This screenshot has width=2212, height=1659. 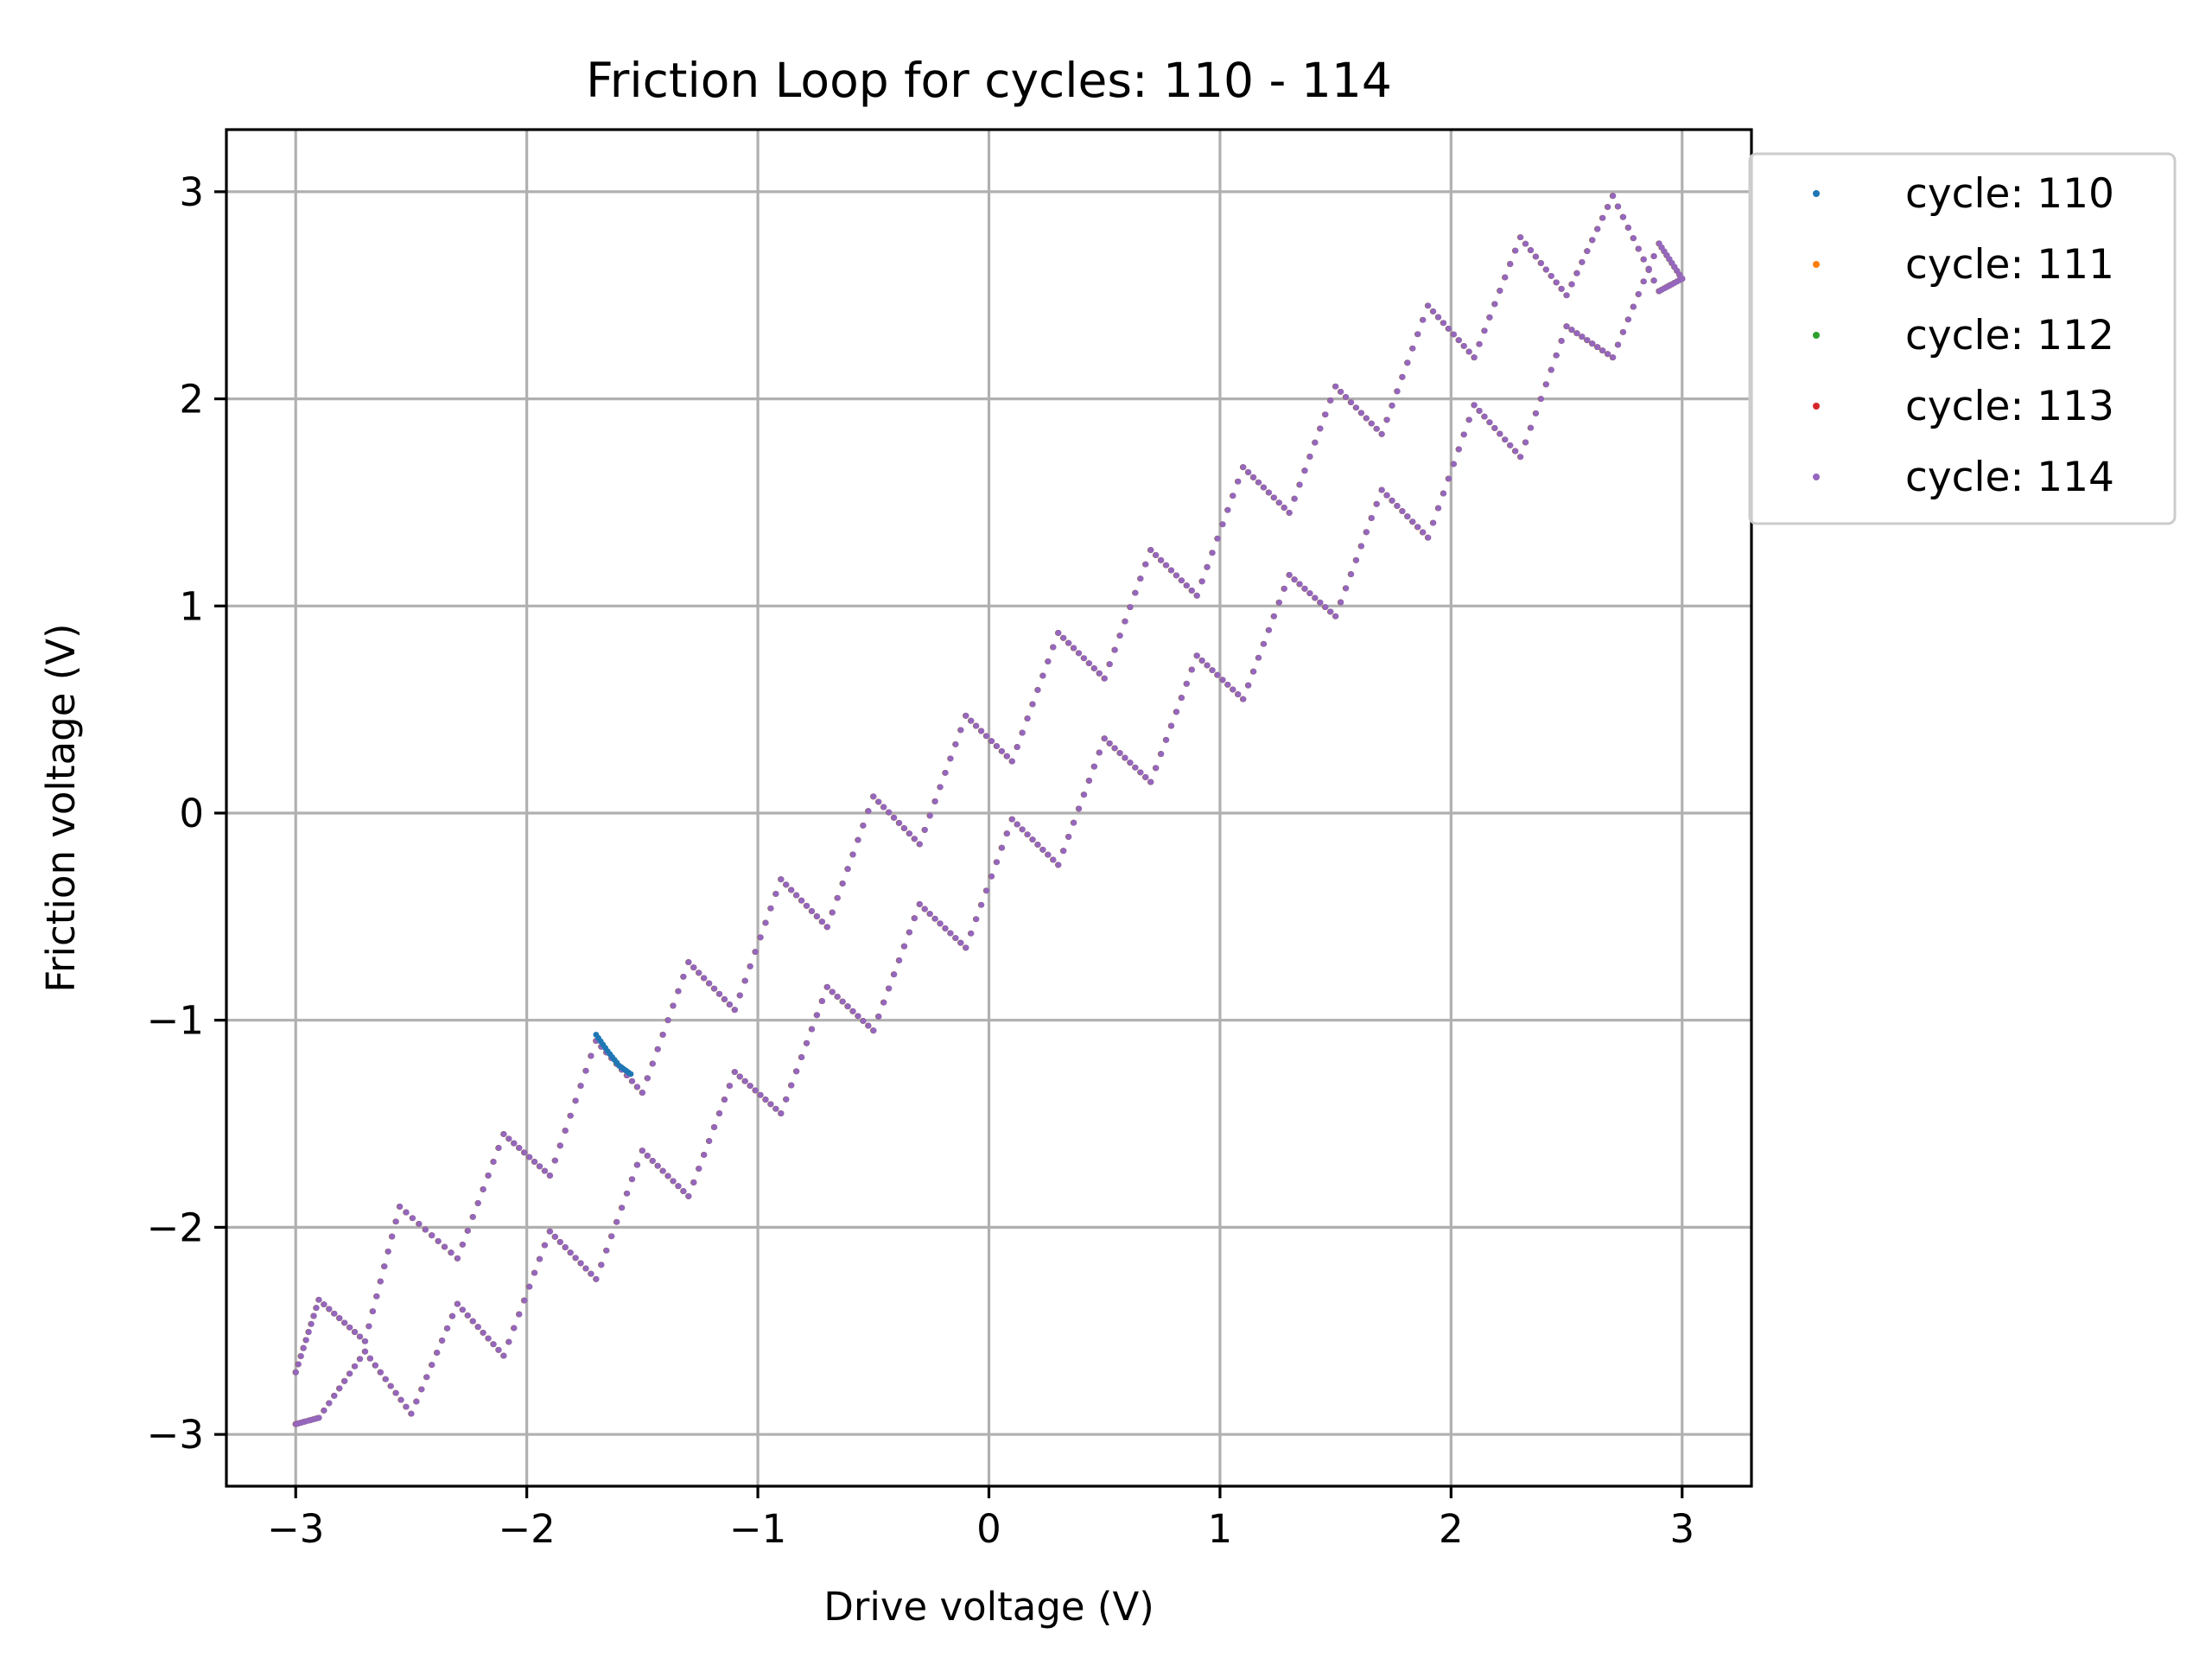 I want to click on x-tick-label: 3, so click(x=1681, y=1529).